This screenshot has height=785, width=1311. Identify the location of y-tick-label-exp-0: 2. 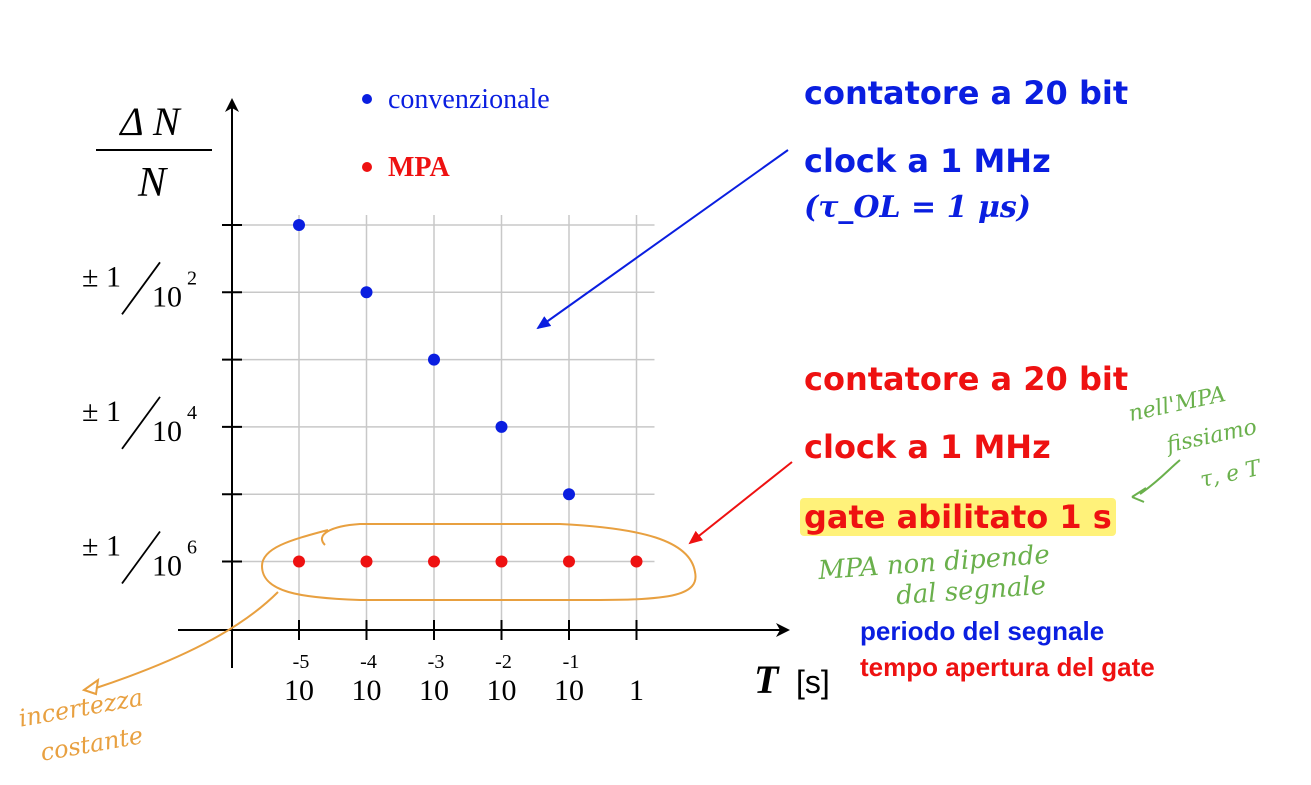
(192, 278).